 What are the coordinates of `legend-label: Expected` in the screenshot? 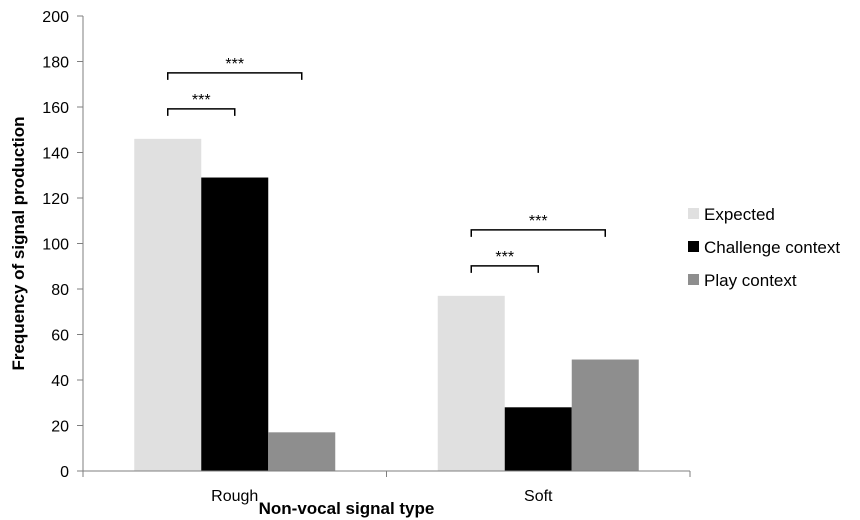 It's located at (739, 214).